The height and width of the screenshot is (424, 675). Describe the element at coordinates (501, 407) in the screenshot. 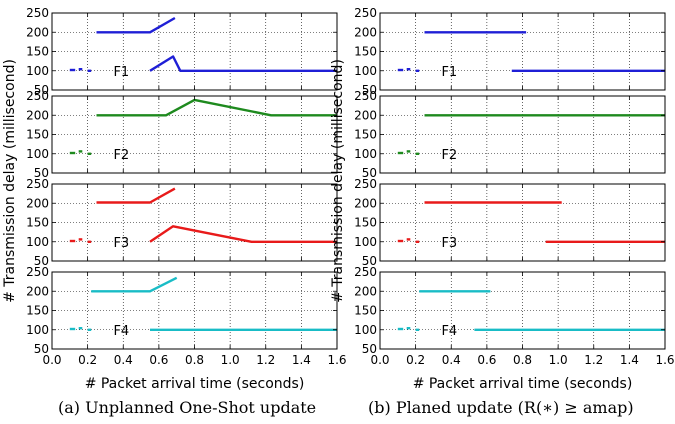

I see `caption-b: (b) Planed update (R(∗) ≥ amap)` at that location.